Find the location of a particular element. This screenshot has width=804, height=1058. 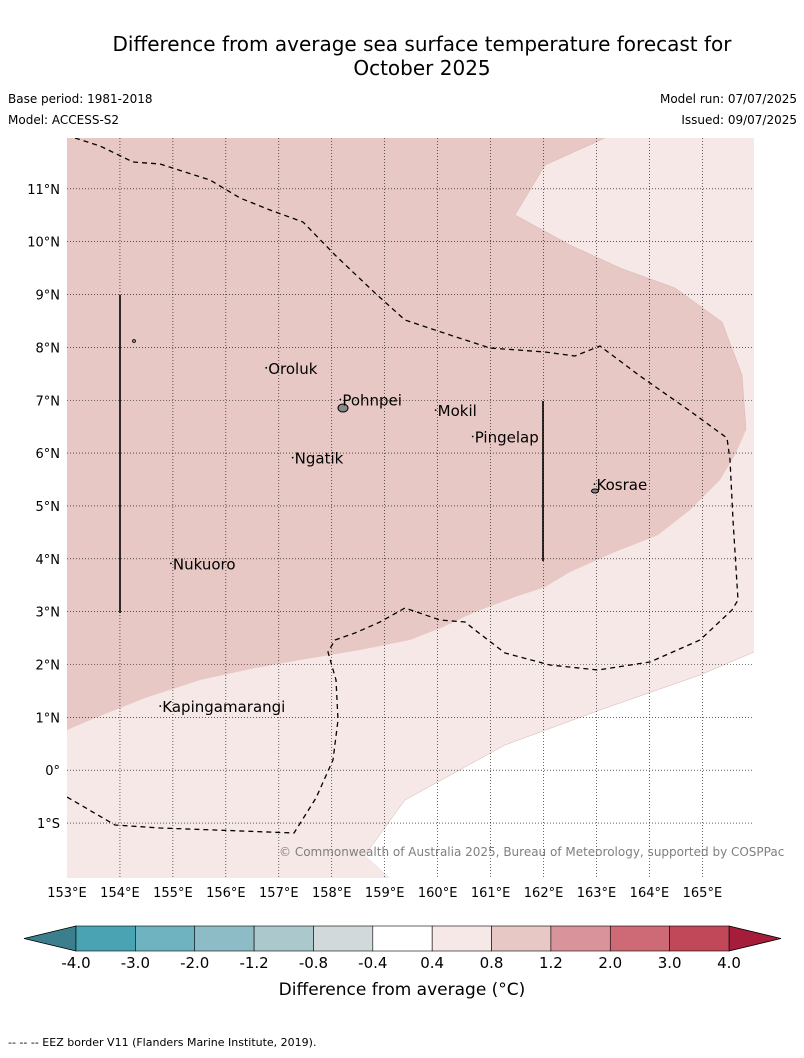

model-name: Model: ACCESS-S2 is located at coordinates (64, 120).